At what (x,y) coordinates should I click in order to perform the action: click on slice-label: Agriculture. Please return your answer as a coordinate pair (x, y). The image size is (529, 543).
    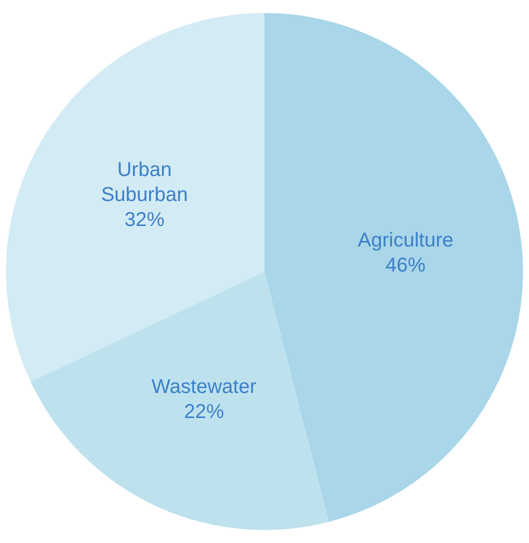
    Looking at the image, I should click on (406, 241).